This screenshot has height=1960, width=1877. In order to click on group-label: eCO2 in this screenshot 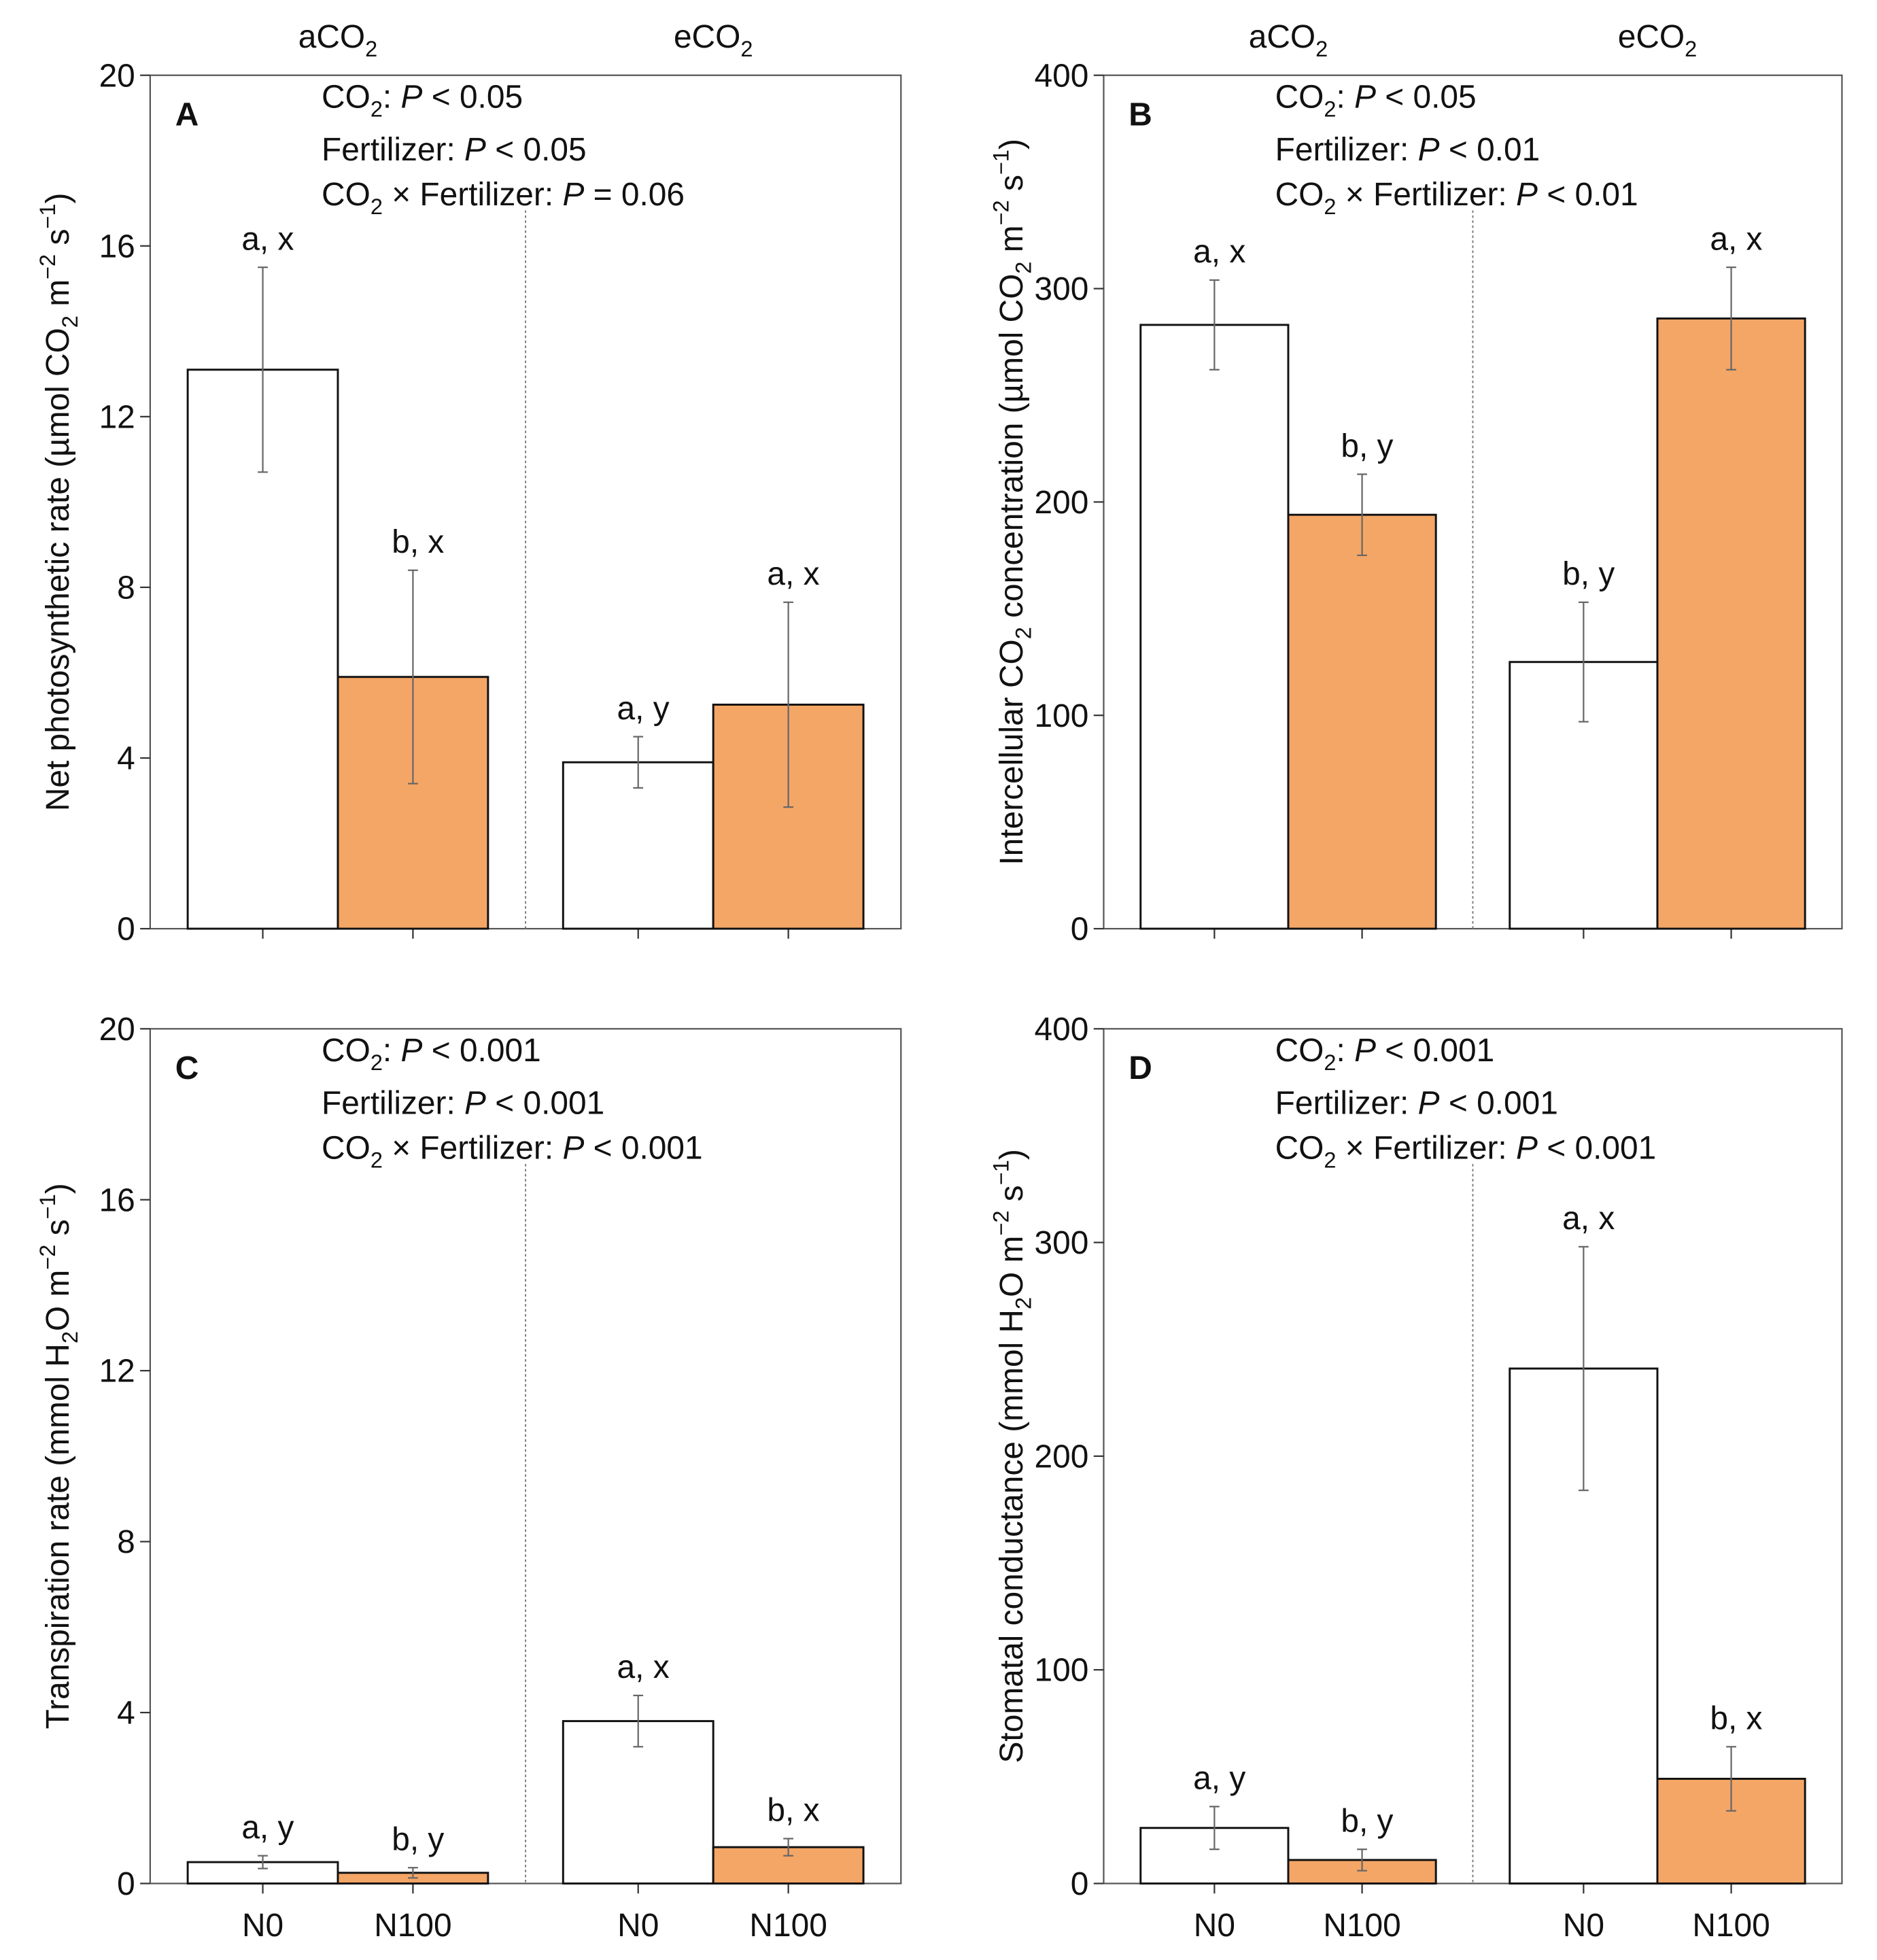, I will do `click(713, 40)`.